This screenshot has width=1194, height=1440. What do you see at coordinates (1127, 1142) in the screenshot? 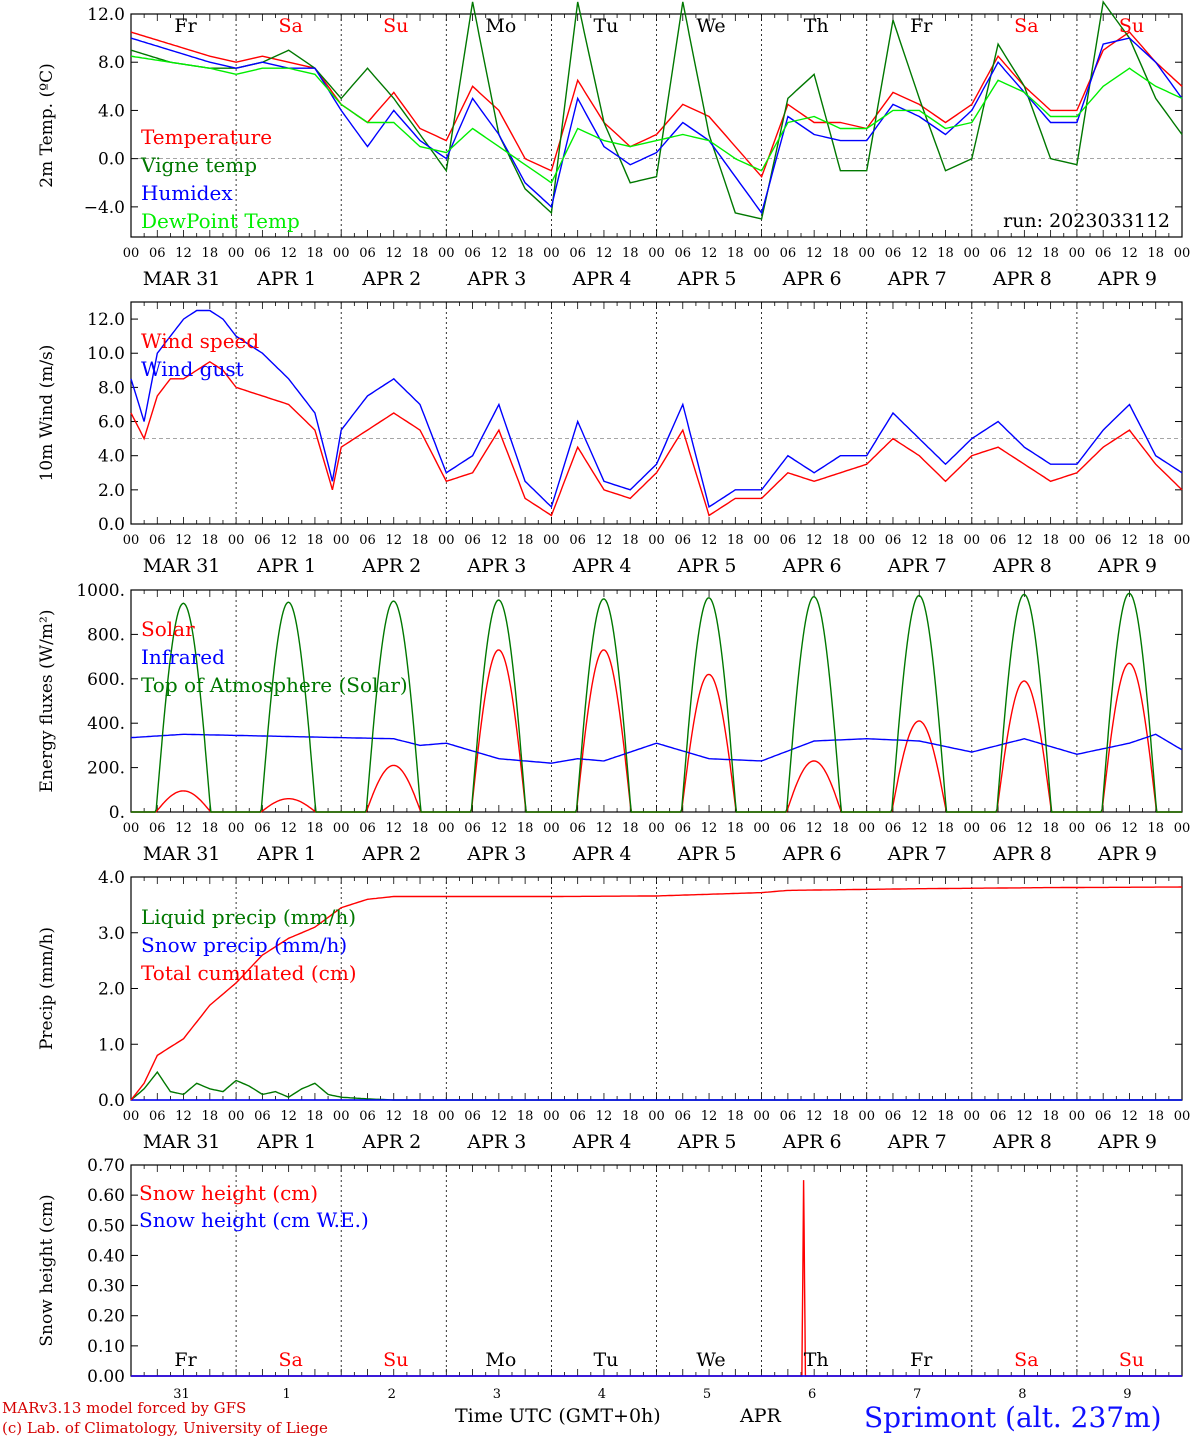
I see `precip-date-label: APR 9` at bounding box center [1127, 1142].